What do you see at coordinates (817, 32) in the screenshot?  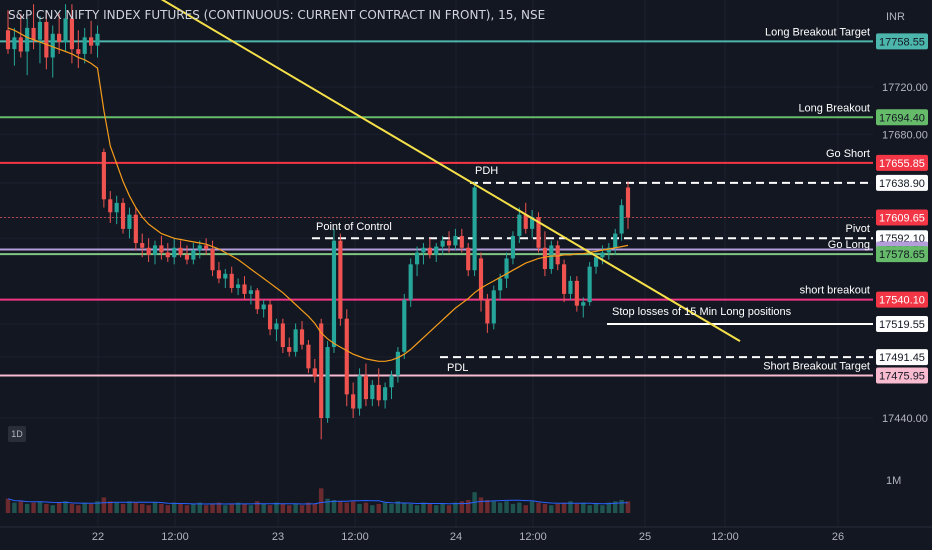 I see `level-label: Long Breakout Target` at bounding box center [817, 32].